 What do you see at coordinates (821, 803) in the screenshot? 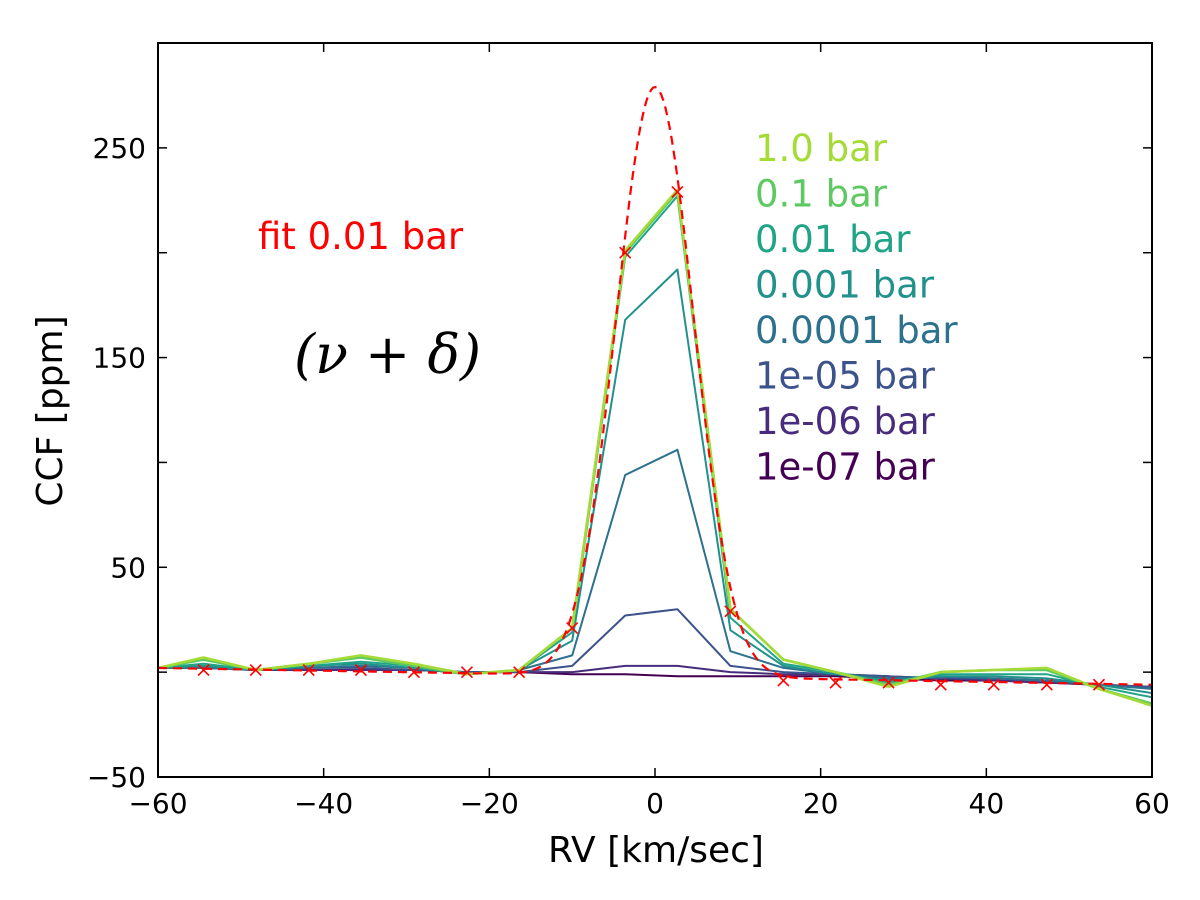
I see `x-tick-label: 20` at bounding box center [821, 803].